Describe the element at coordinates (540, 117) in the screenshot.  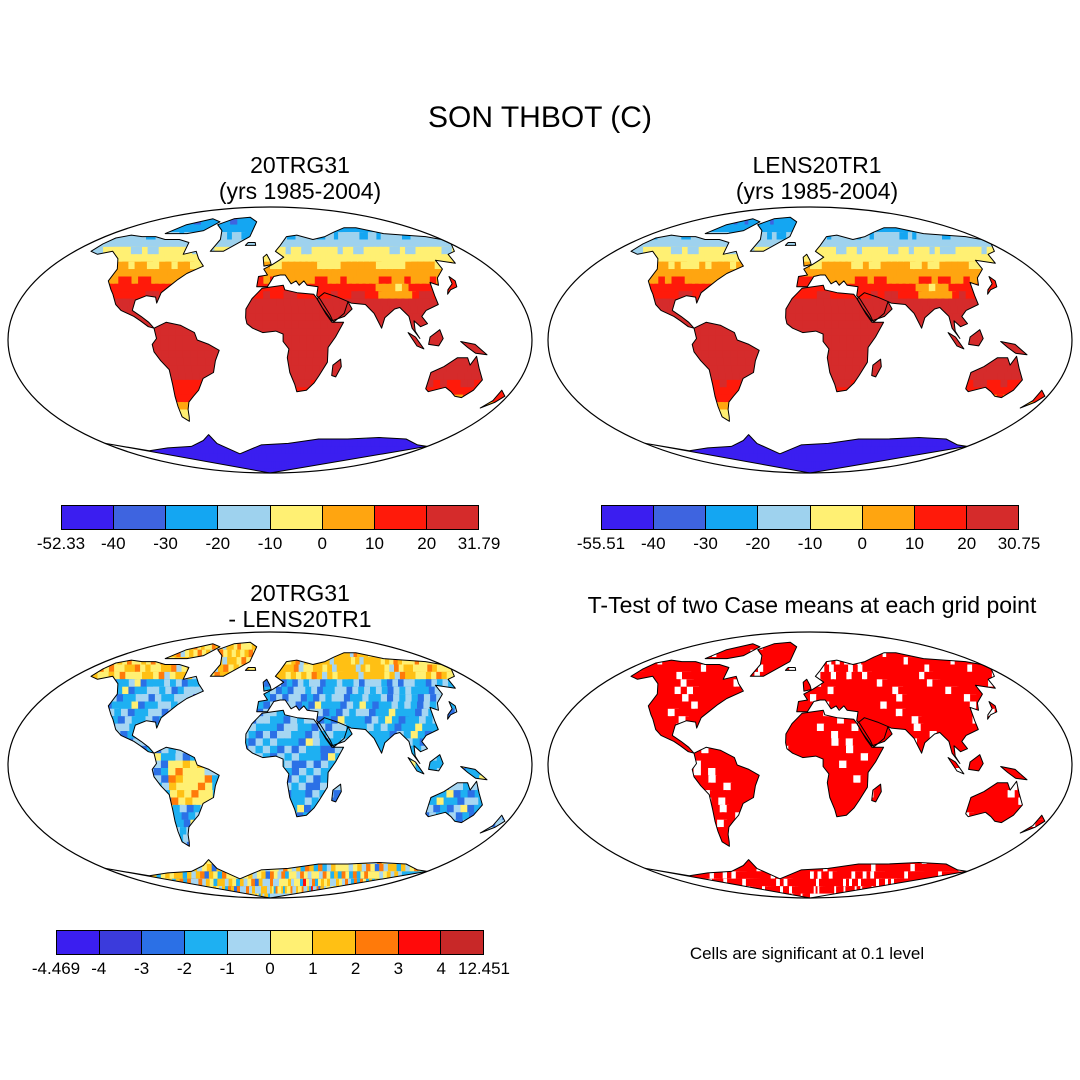
I see `figure-title: SON THBOT (C)` at that location.